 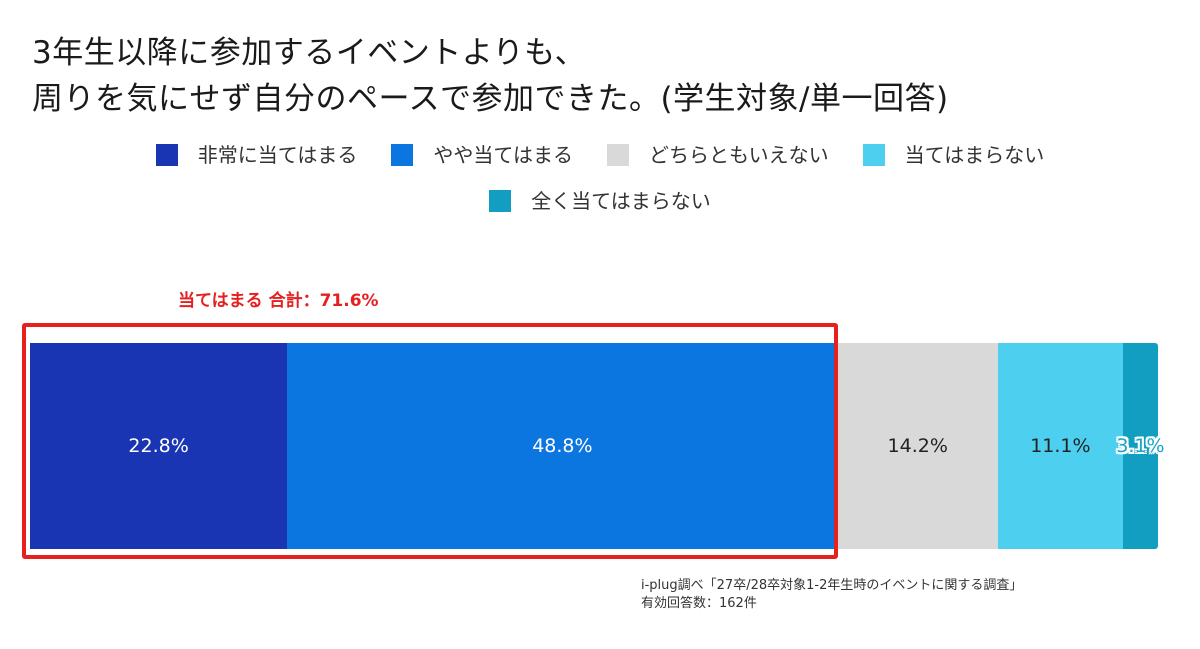 I want to click on legend-label: 非常に当てはまる, so click(x=277, y=155).